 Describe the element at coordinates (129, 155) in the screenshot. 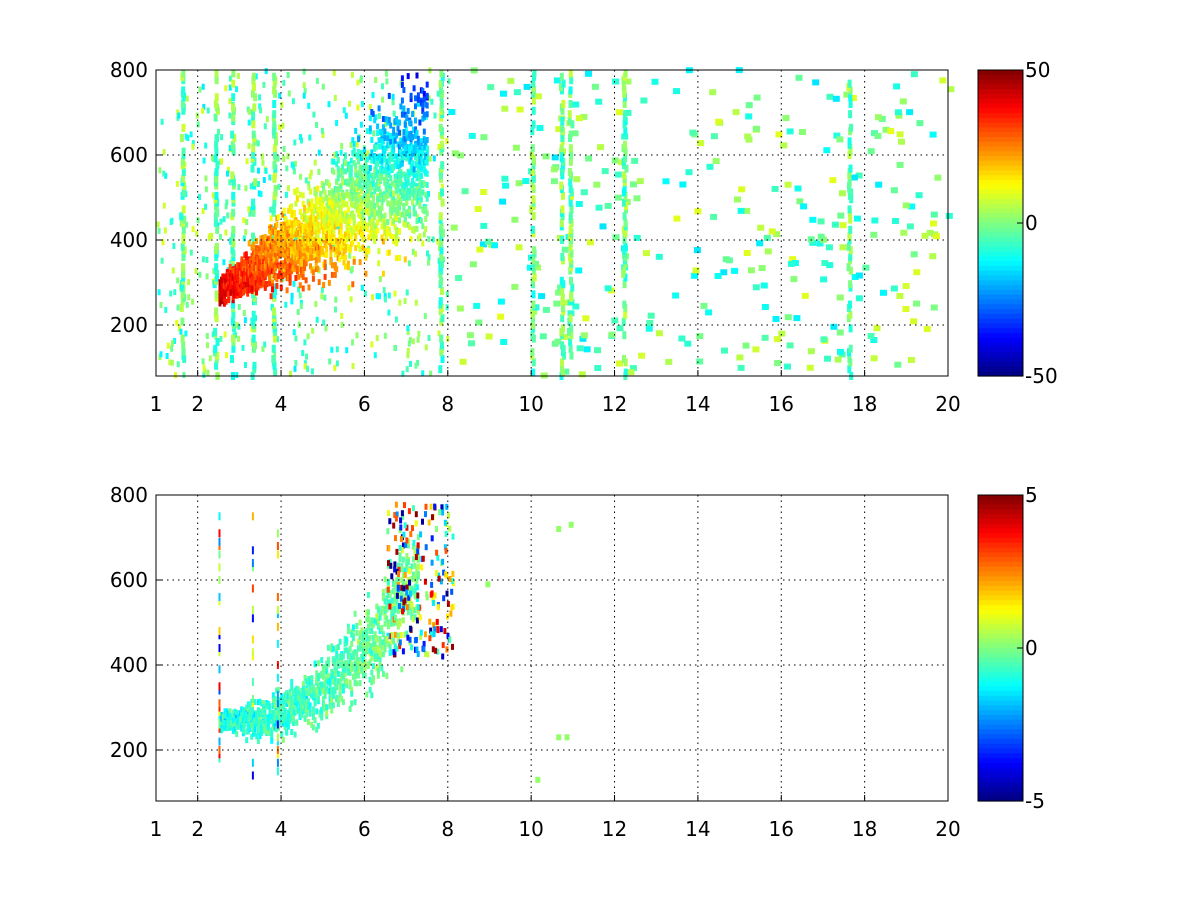

I see `y-tick-label: 600` at that location.